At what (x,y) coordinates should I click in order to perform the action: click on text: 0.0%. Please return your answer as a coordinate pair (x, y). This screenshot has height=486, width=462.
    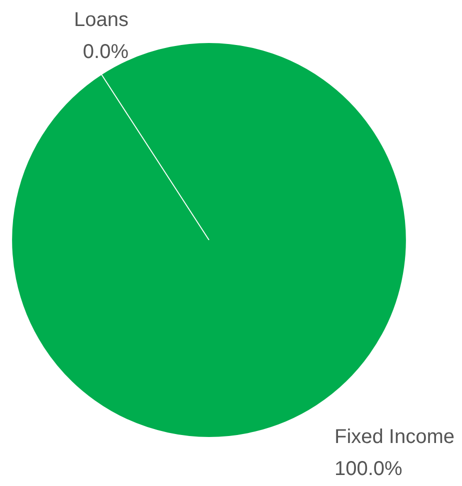
    Looking at the image, I should click on (105, 52).